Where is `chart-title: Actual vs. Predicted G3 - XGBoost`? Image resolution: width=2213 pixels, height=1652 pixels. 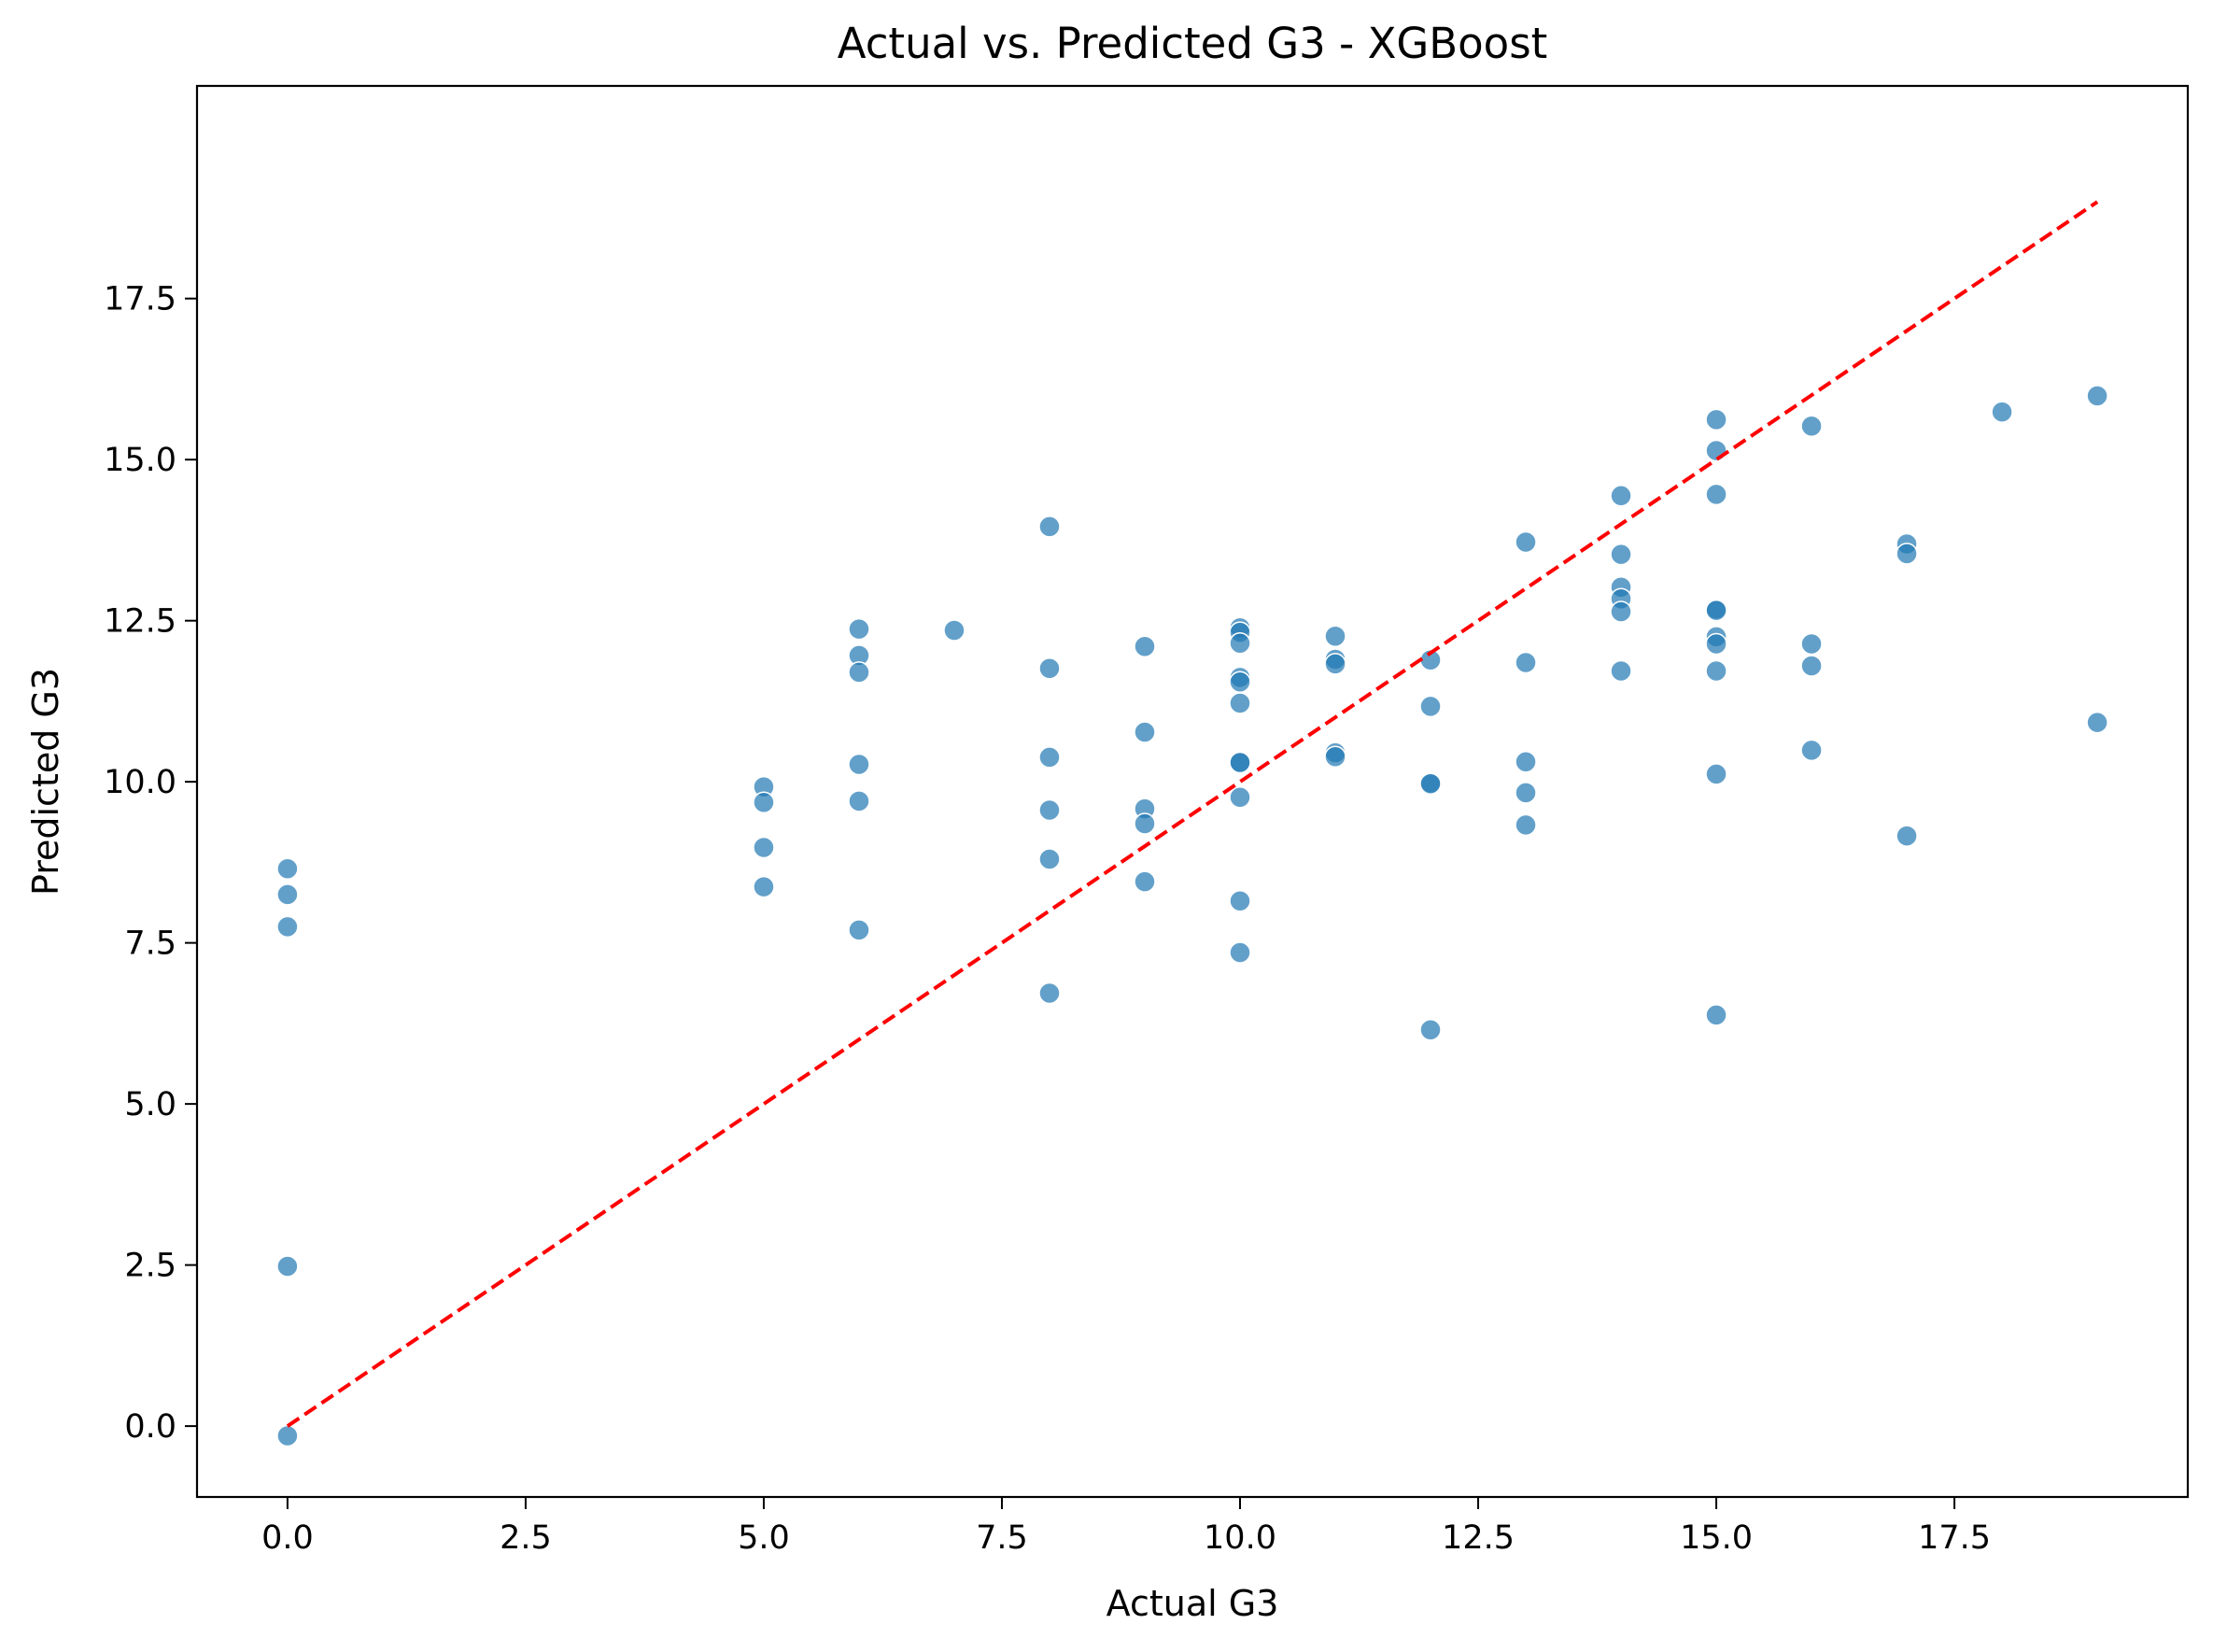 chart-title: Actual vs. Predicted G3 - XGBoost is located at coordinates (1193, 43).